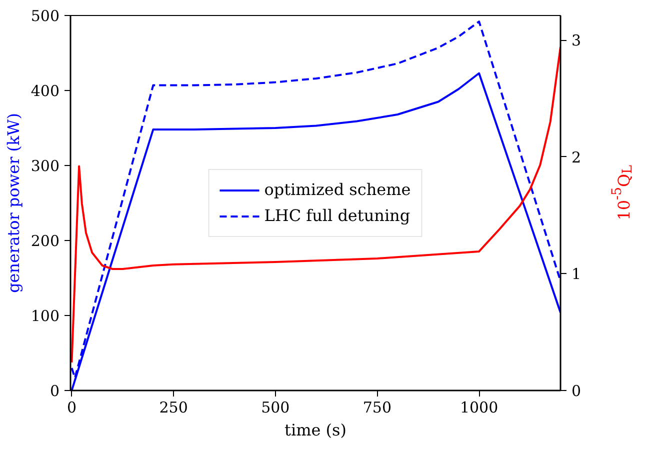 Image resolution: width=648 pixels, height=454 pixels. I want to click on y-tick-label: 100, so click(45, 316).